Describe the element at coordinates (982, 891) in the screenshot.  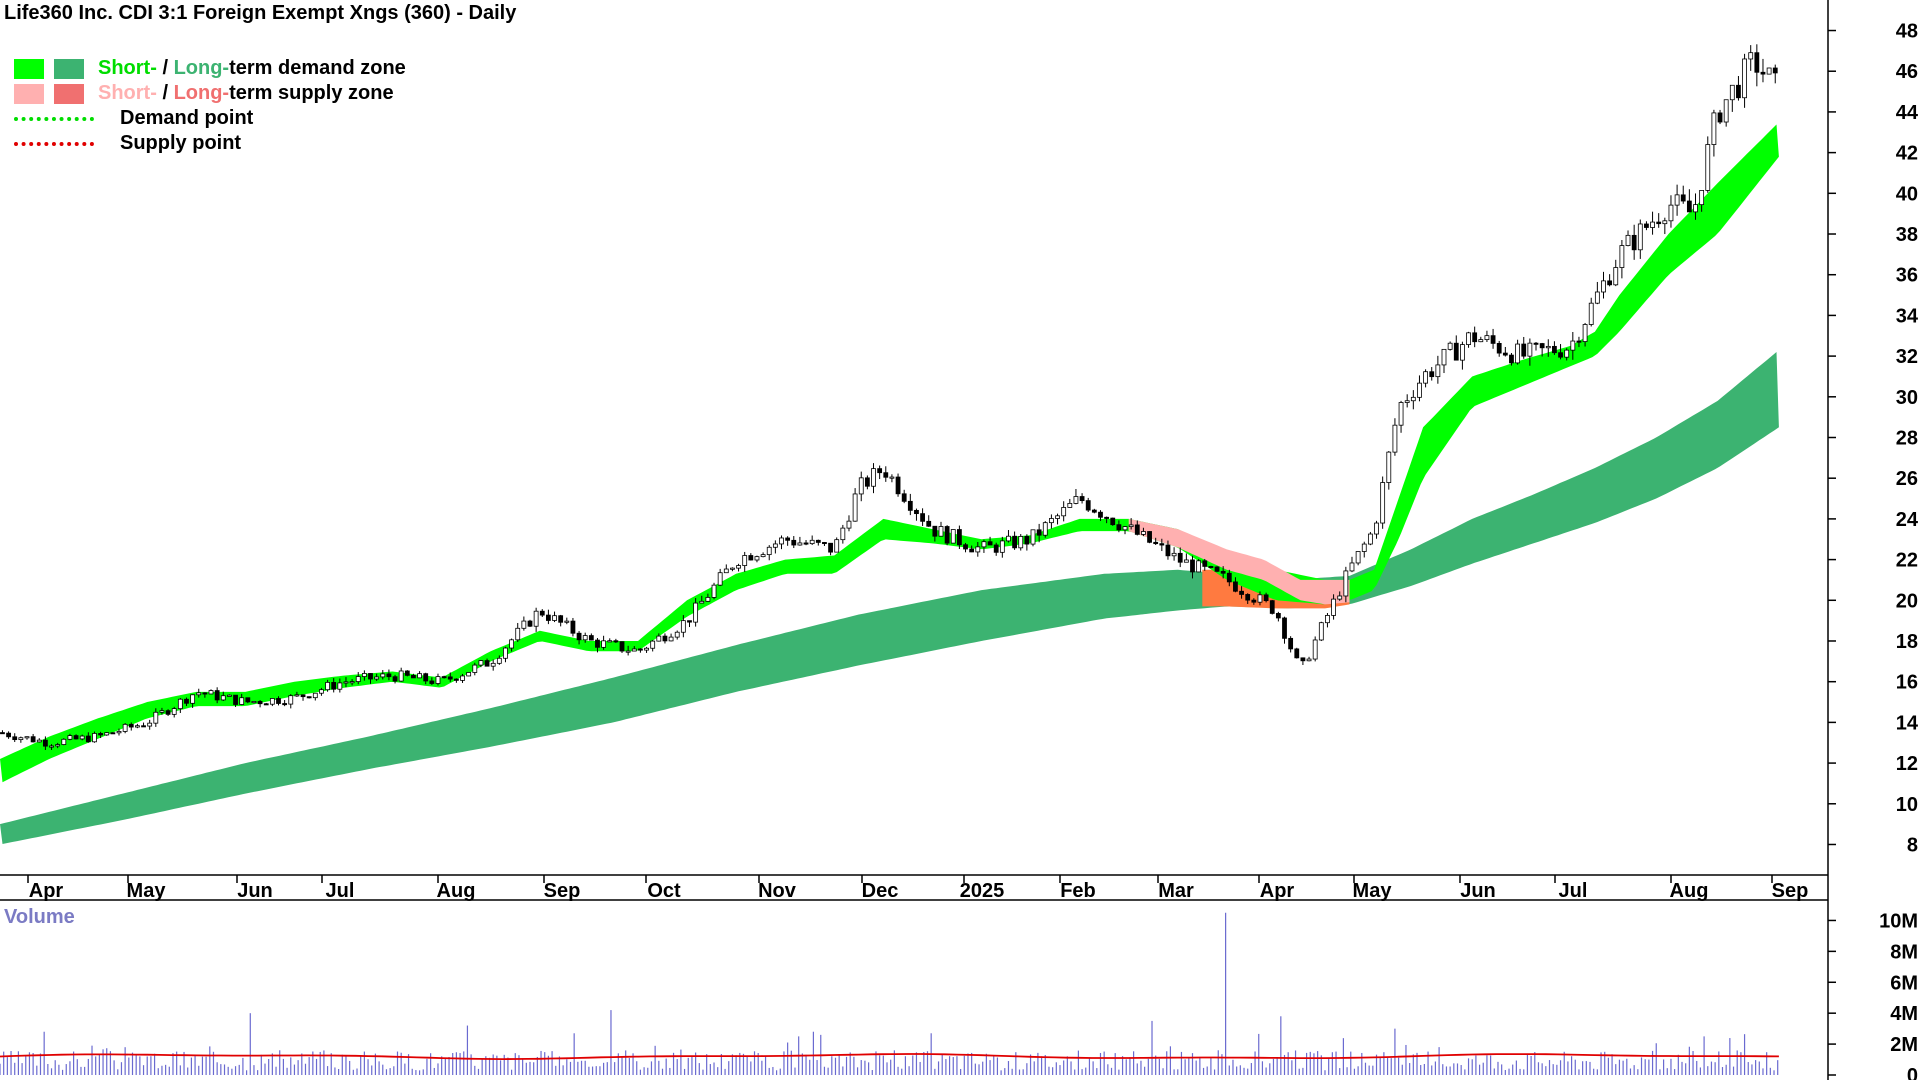
I see `date-tick-label: 2025` at that location.